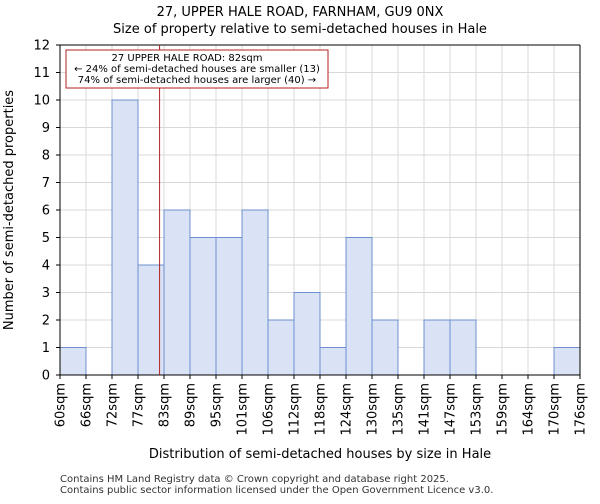 This screenshot has height=504, width=600. What do you see at coordinates (281, 347) in the screenshot?
I see `bar-106sqm` at bounding box center [281, 347].